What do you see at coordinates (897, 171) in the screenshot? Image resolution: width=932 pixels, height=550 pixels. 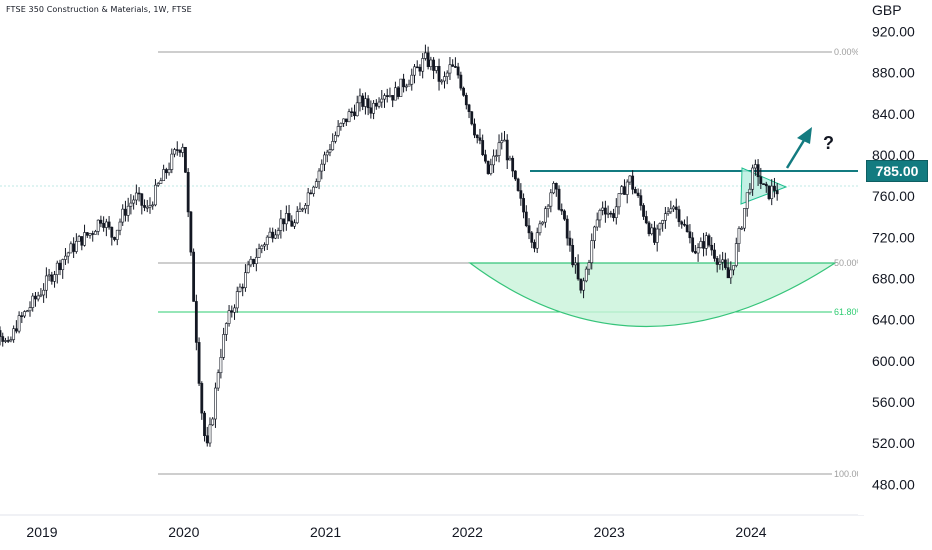 I see `price-level-badge: 785.00` at bounding box center [897, 171].